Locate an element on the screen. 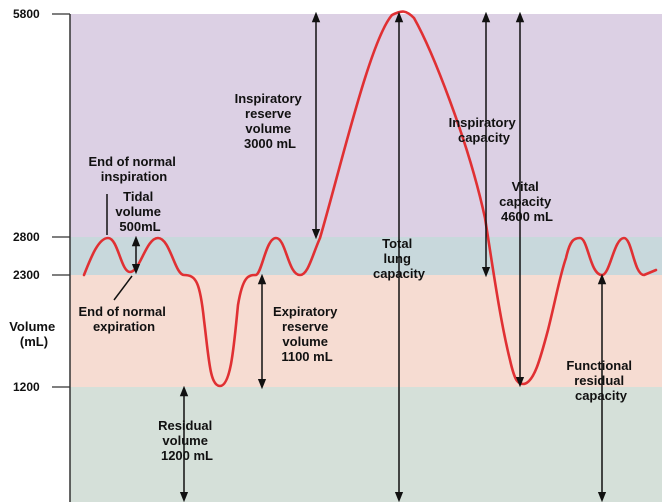 This screenshot has height=502, width=662. frc-label: Functional residual capacity is located at coordinates (600, 380).